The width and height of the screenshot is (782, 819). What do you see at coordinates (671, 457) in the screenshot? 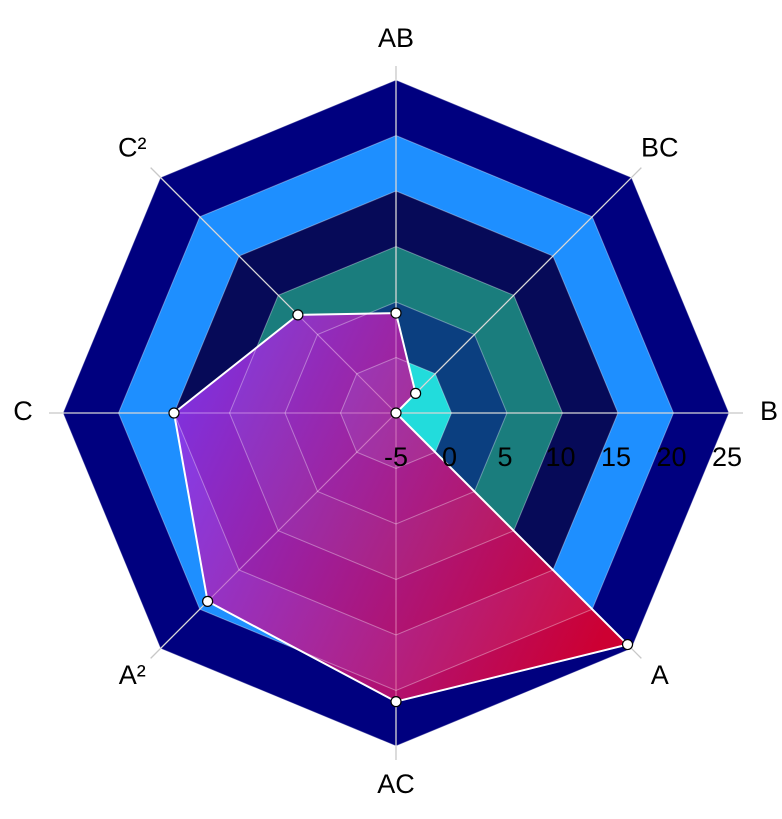
I see `r-tick-label: 20` at bounding box center [671, 457].